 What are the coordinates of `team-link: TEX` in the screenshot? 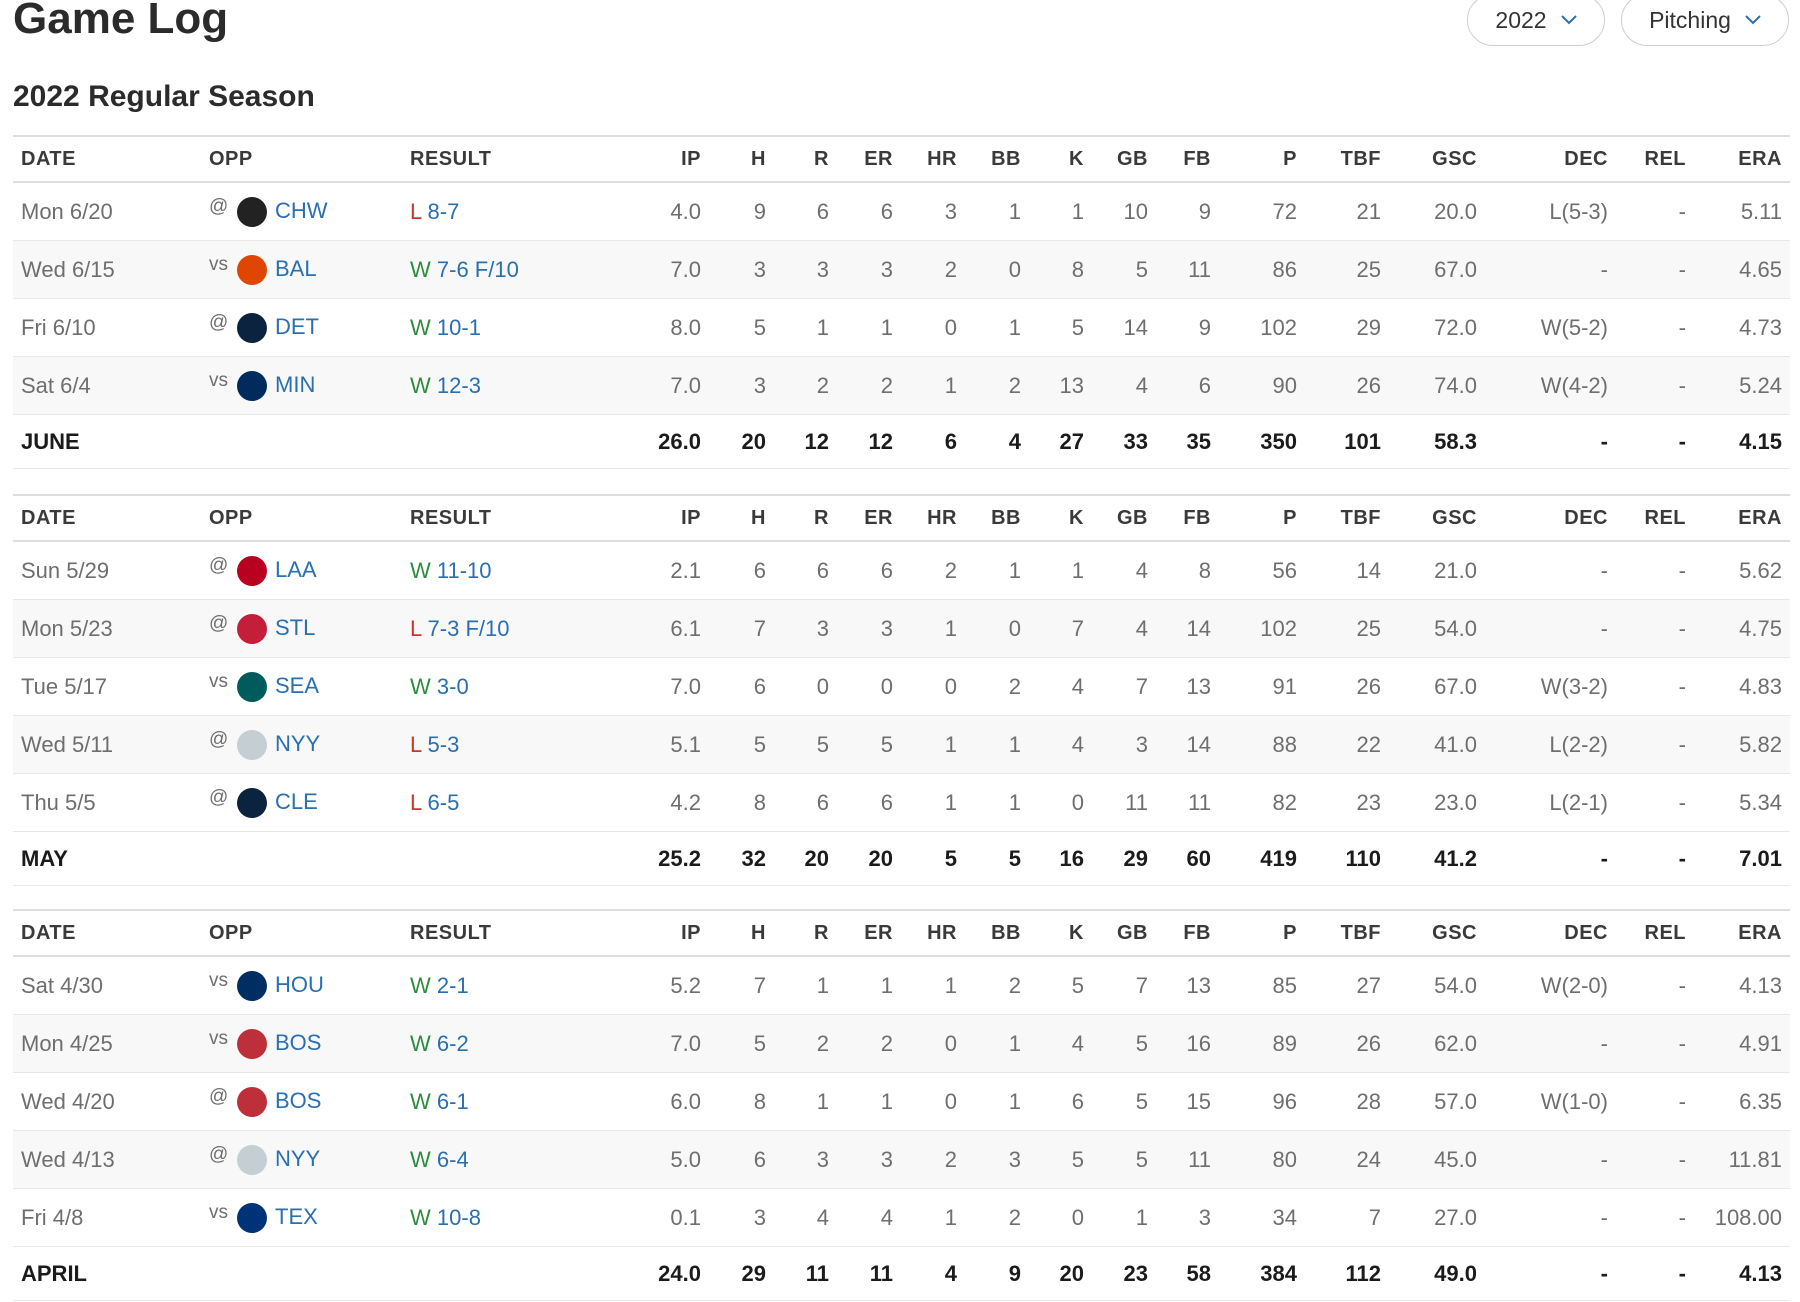 It's located at (296, 1216).